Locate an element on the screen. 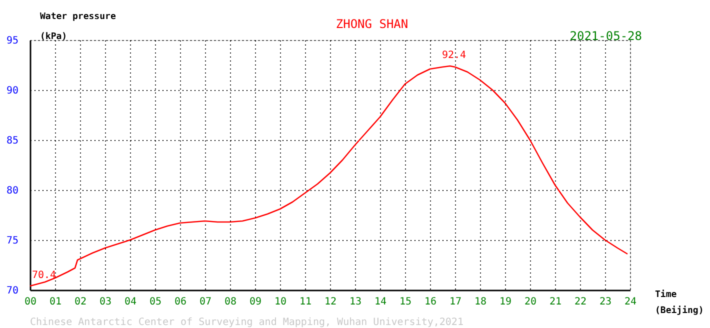 This screenshot has height=328, width=710. y-axis-title: Water pressure (kPa) is located at coordinates (78, 27).